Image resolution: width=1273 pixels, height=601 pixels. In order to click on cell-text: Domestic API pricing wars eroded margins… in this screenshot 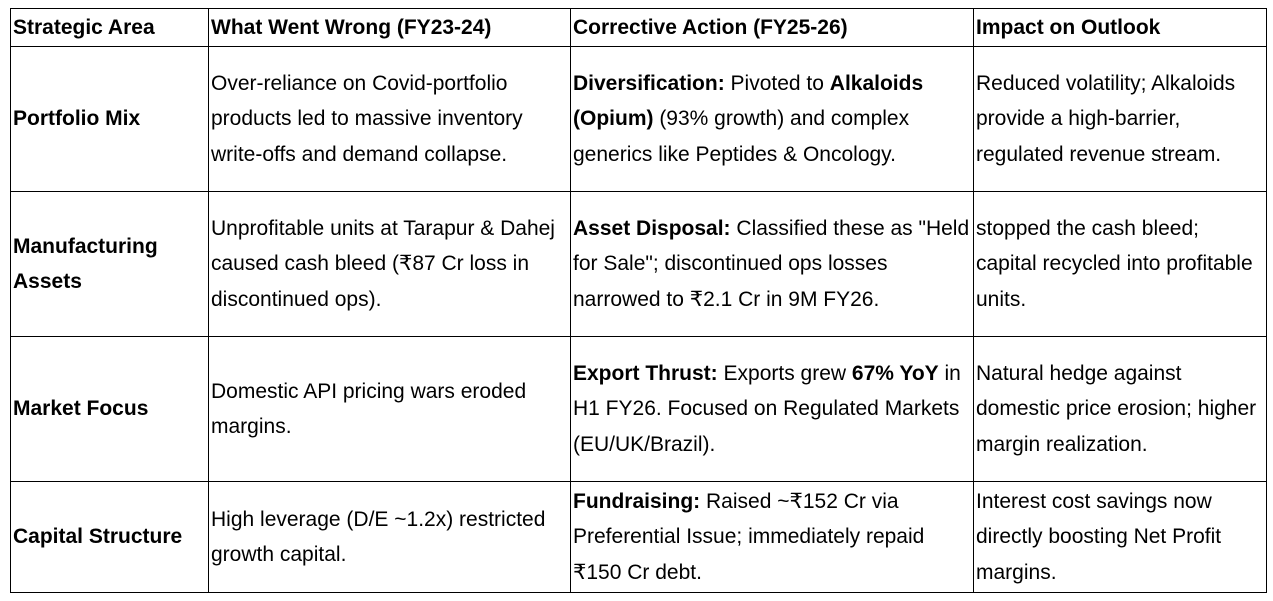, I will do `click(369, 409)`.